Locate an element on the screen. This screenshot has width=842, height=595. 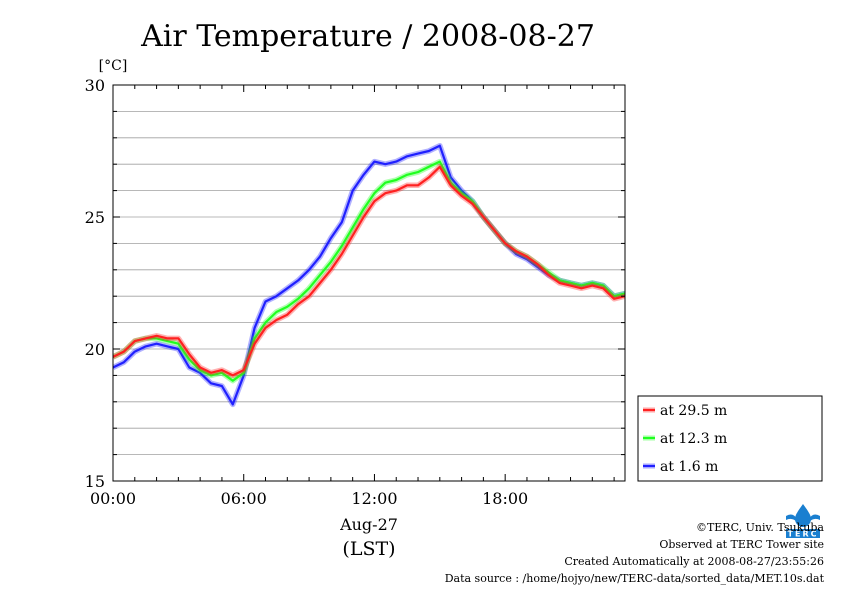
legend-label: at 29.5 m is located at coordinates (693, 411).